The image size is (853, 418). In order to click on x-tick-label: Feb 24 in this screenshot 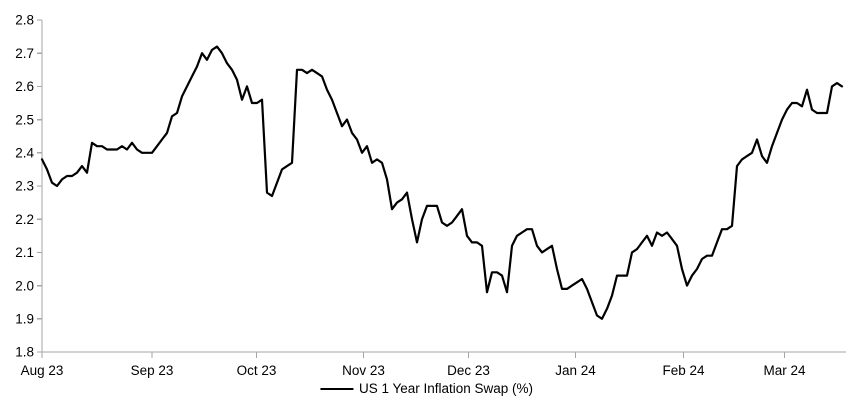, I will do `click(683, 370)`.